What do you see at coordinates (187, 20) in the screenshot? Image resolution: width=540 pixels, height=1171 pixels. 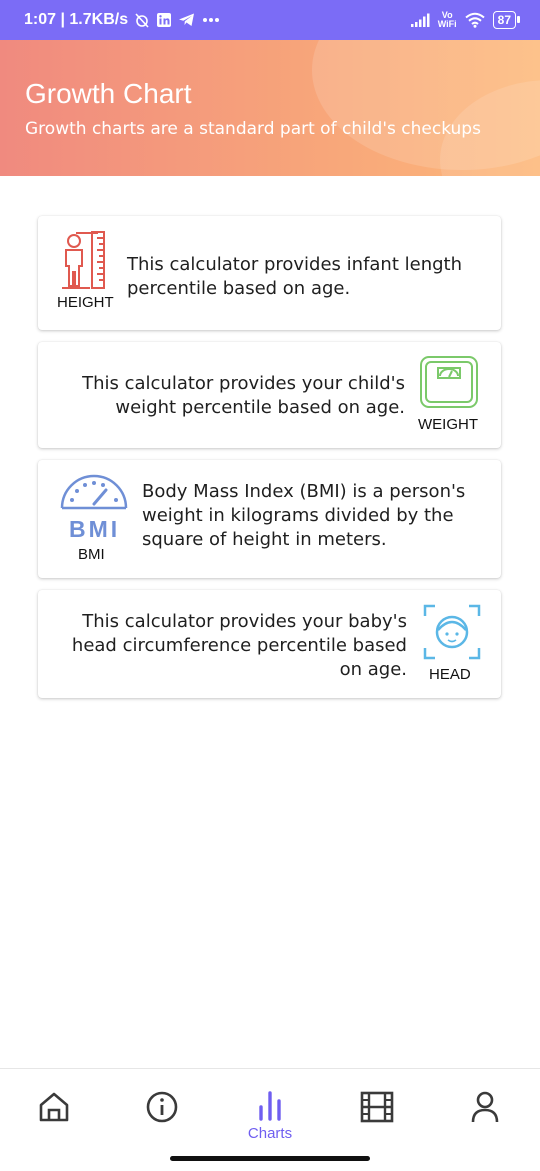 I see `telegram-icon` at bounding box center [187, 20].